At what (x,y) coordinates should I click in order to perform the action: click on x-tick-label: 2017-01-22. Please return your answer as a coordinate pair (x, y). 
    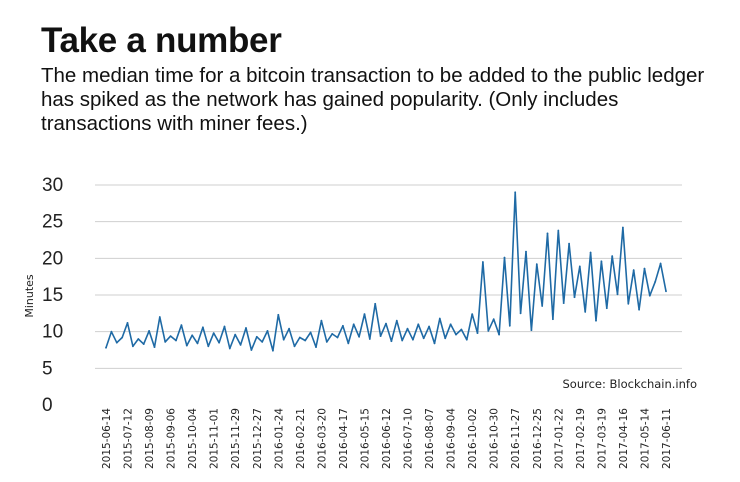
    Looking at the image, I should click on (559, 438).